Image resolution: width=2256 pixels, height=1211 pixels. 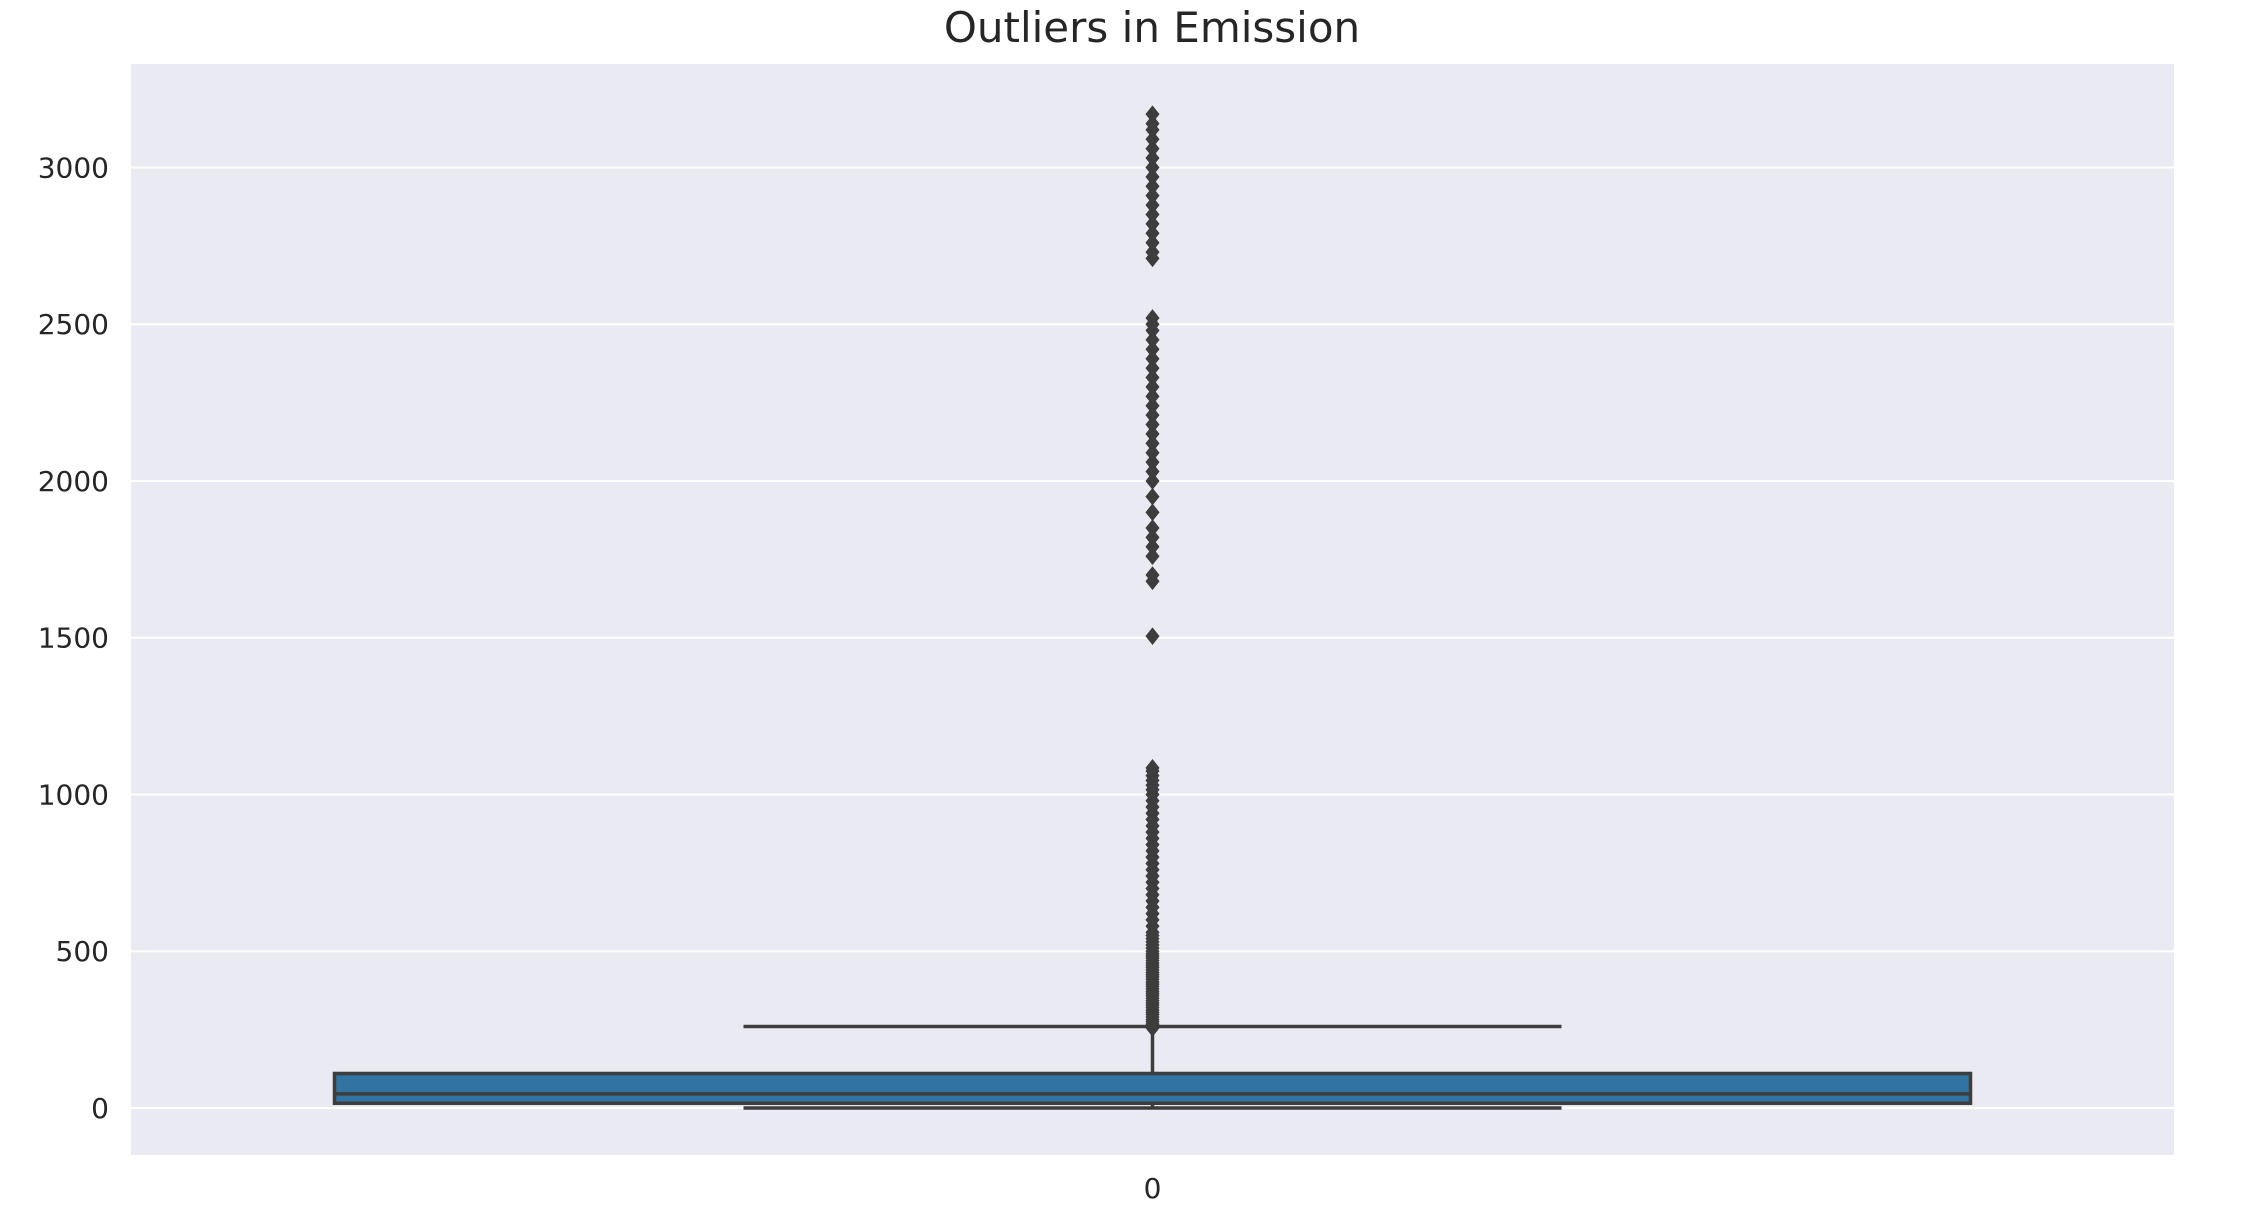 I want to click on x-tick-label: 0, so click(x=1153, y=1188).